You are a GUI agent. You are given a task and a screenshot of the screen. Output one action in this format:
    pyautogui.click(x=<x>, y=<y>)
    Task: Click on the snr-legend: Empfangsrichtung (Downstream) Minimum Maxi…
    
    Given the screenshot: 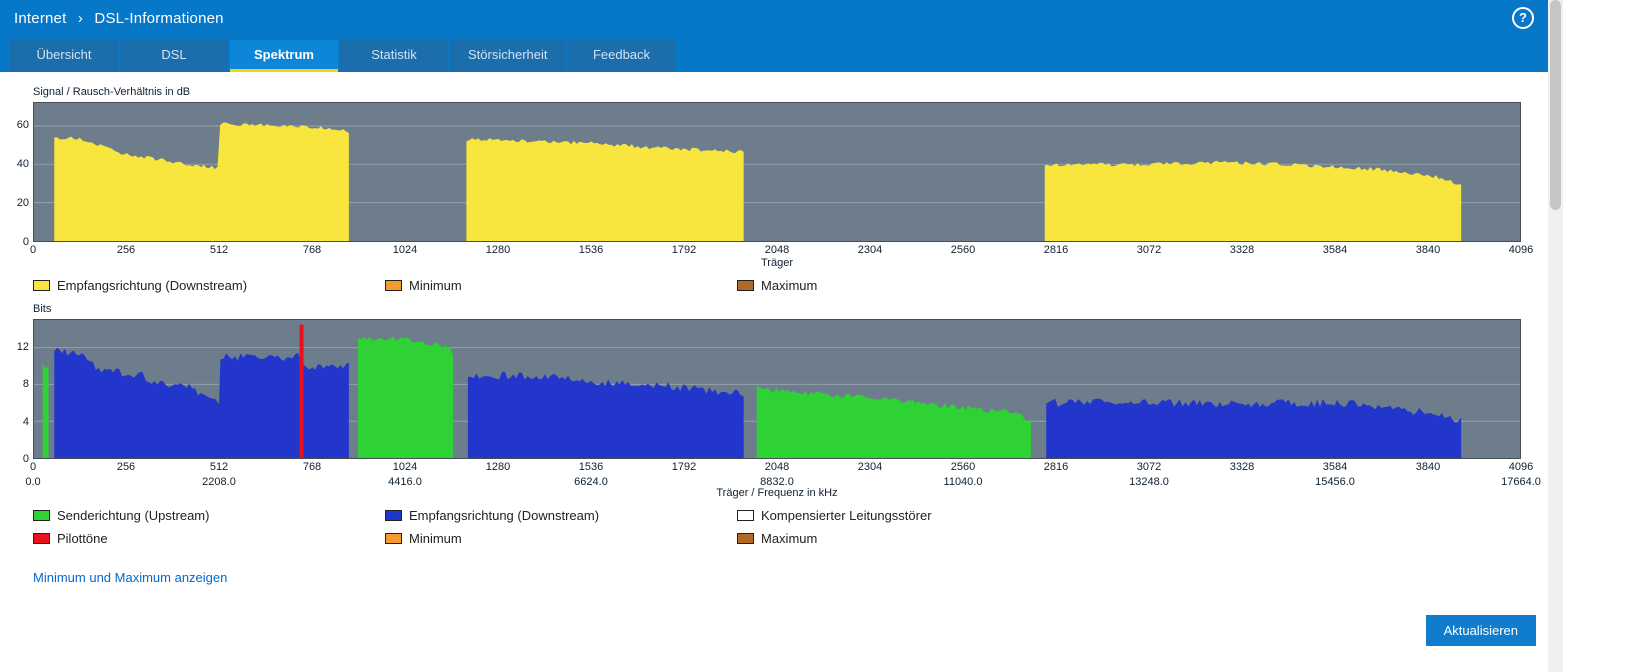 What is the action you would take?
    pyautogui.click(x=790, y=285)
    